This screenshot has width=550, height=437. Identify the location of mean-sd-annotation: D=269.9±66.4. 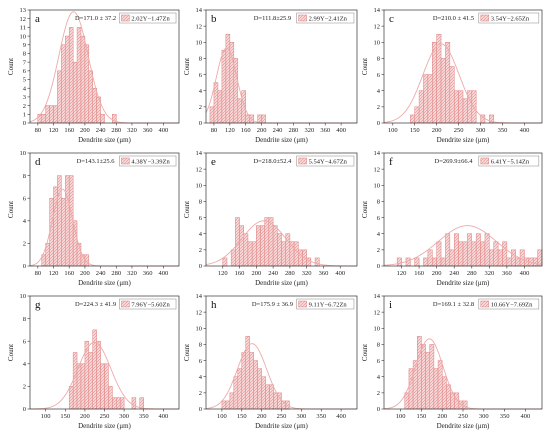
(454, 161).